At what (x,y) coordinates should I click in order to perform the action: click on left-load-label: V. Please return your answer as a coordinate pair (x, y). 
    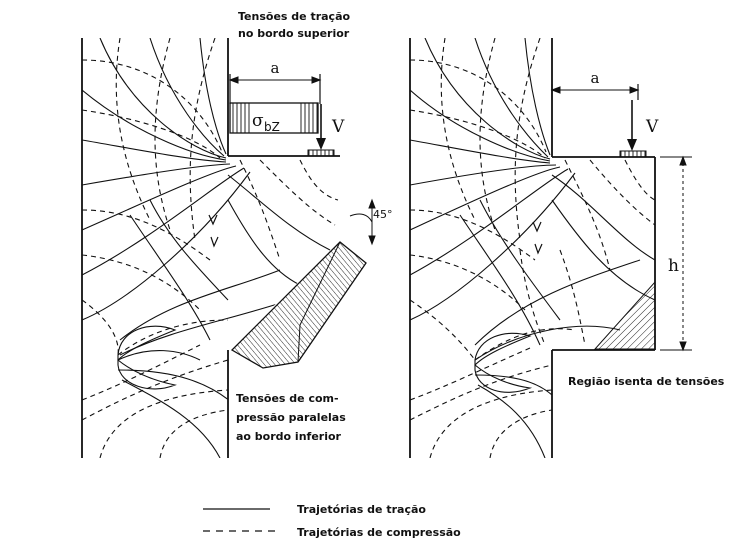
    Looking at the image, I should click on (338, 127).